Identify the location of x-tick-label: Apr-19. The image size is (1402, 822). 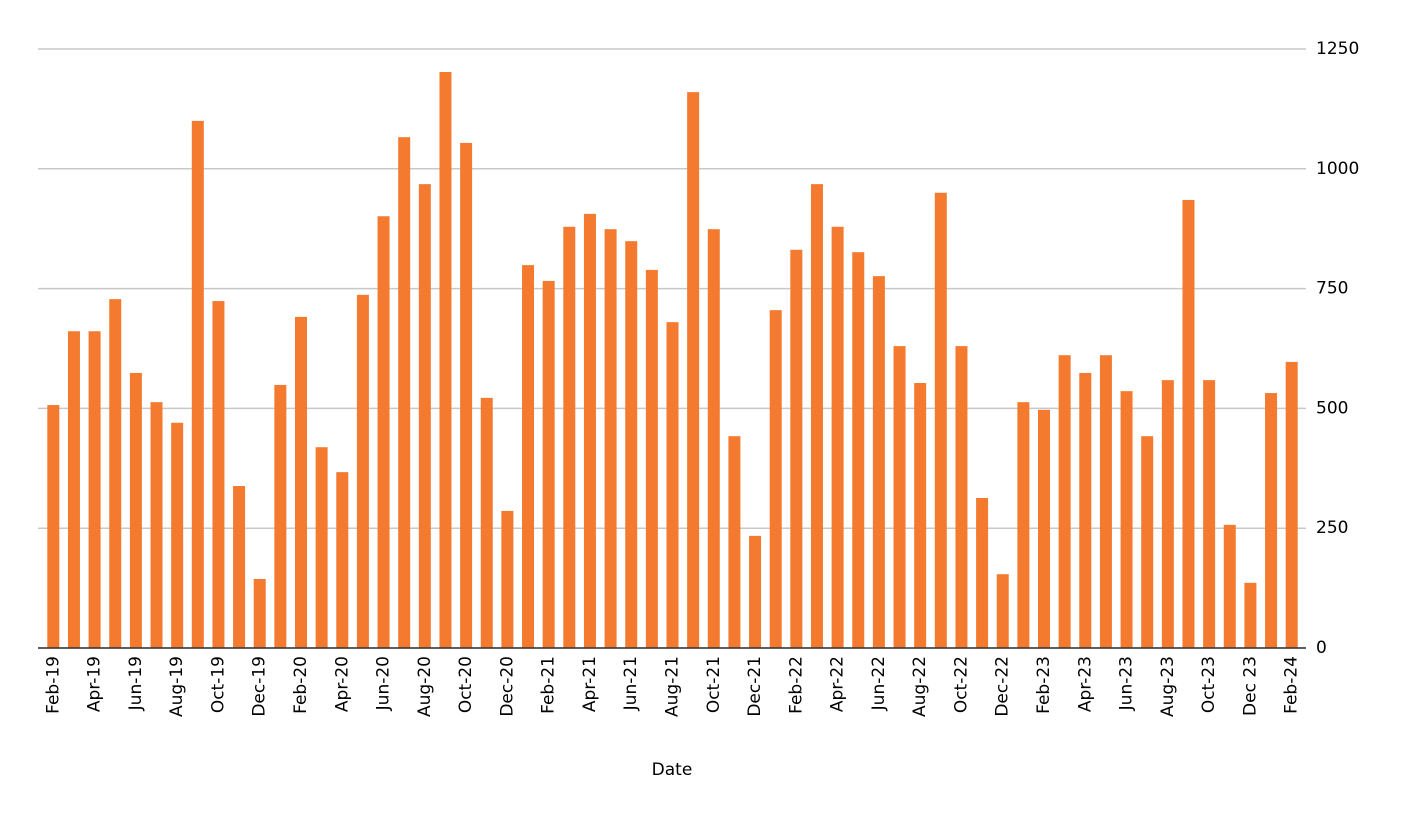
(95, 684).